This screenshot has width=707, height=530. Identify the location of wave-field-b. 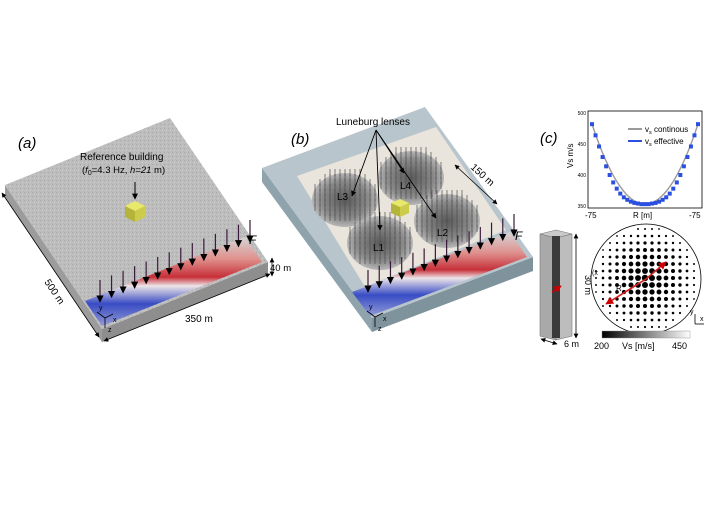
(439, 274).